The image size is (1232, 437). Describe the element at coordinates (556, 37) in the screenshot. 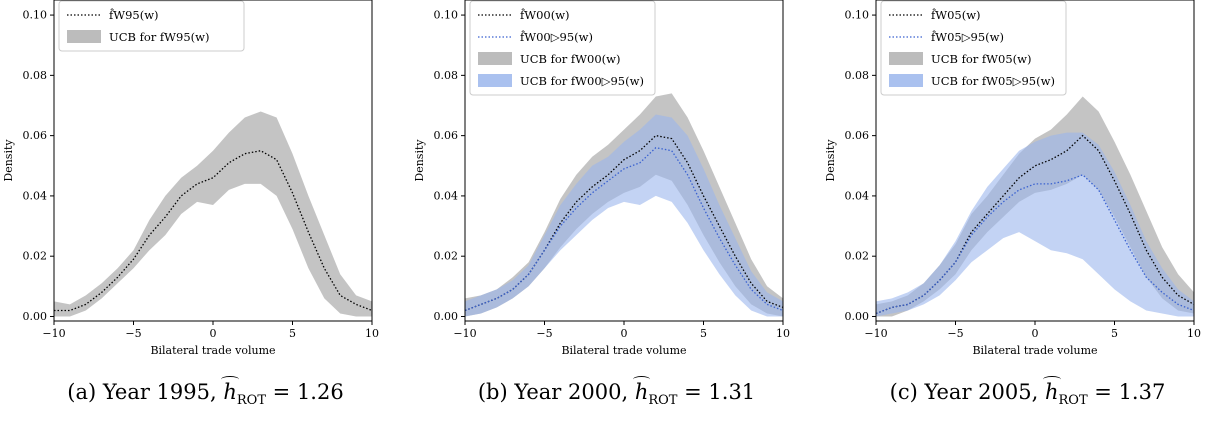

I see `legend-label: f̂W00▷95(w)` at that location.